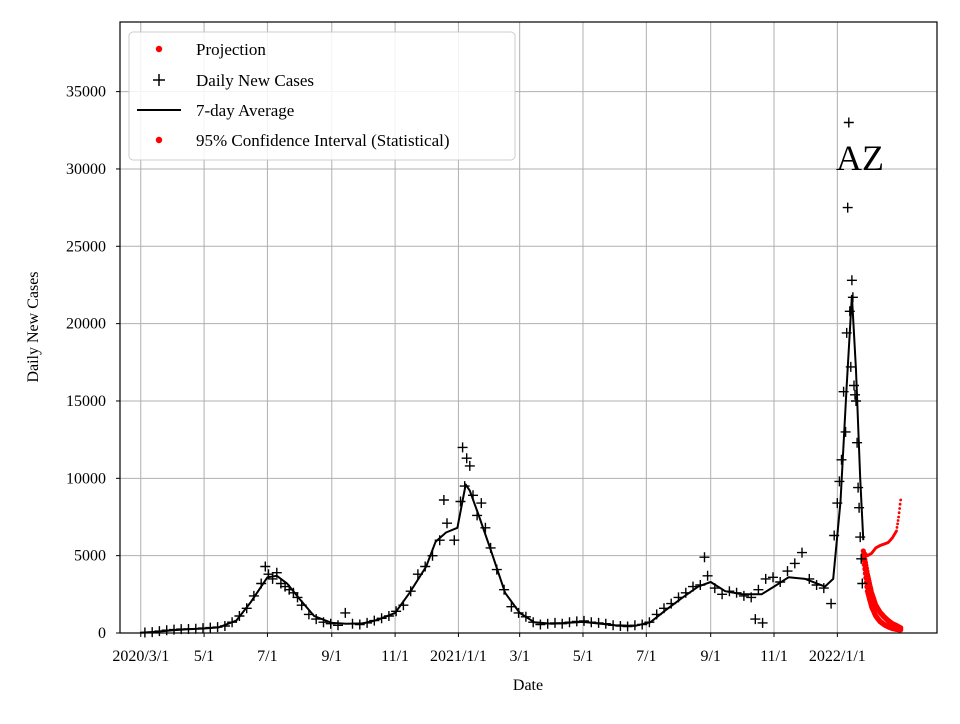 The image size is (960, 724). Describe the element at coordinates (159, 140) in the screenshot. I see `legend-marker-confidence-interval` at that location.